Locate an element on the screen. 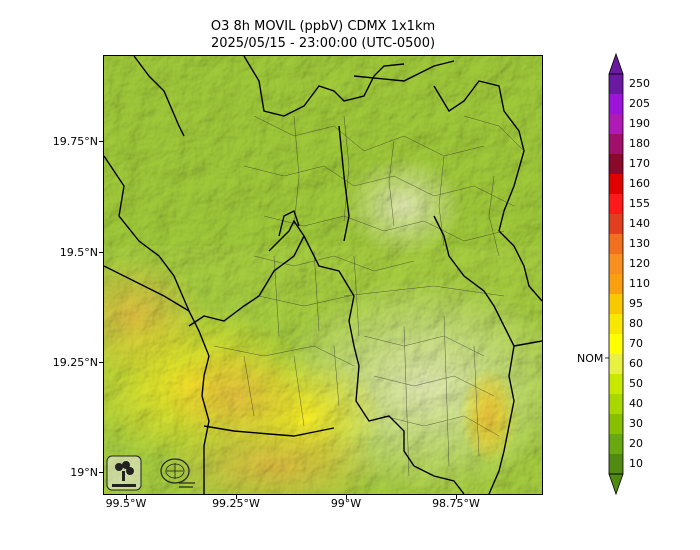 The height and width of the screenshot is (550, 700). cdmx-logo is located at coordinates (177, 473).